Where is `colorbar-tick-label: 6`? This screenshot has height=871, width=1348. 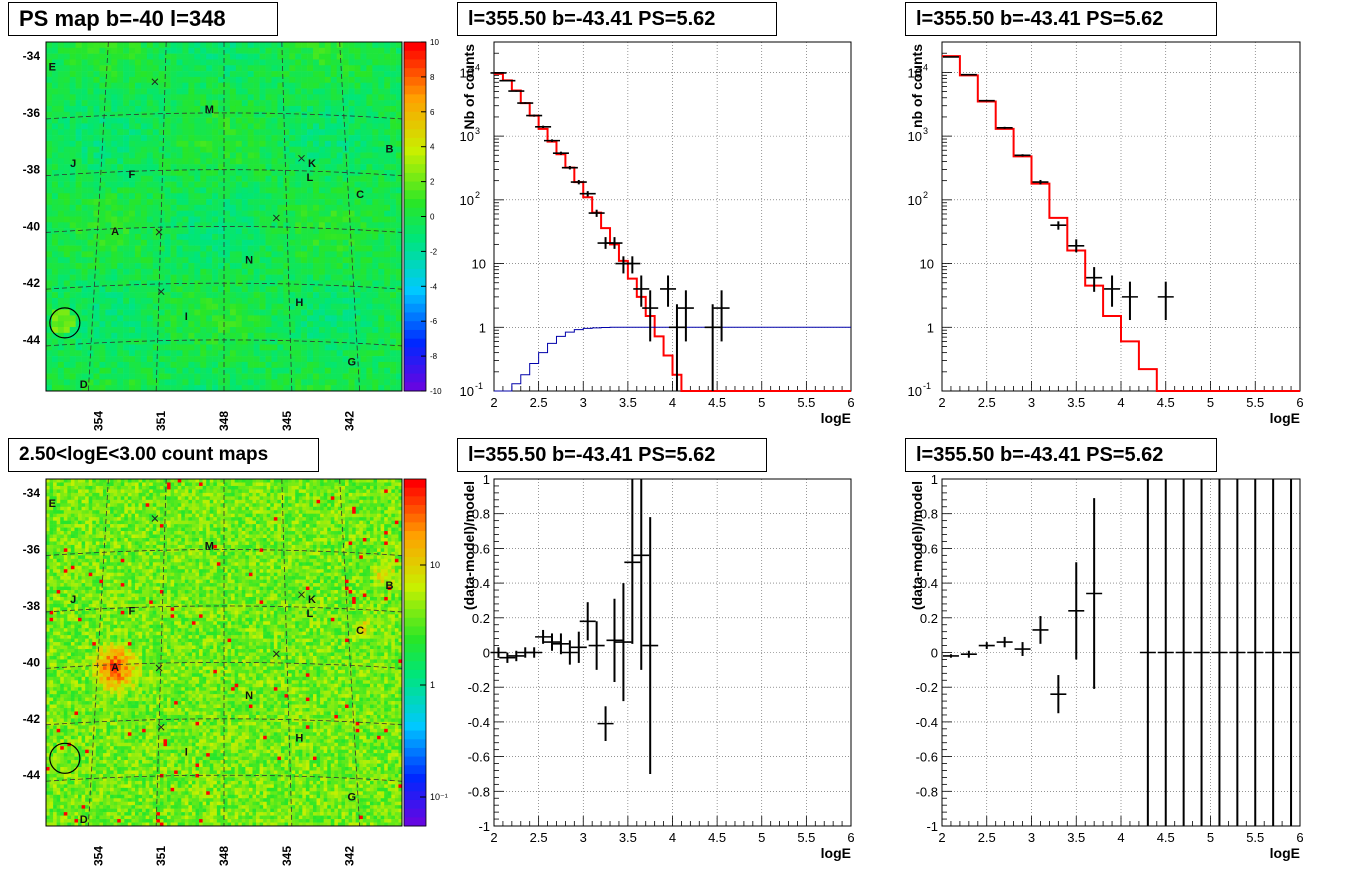 colorbar-tick-label: 6 is located at coordinates (432, 112).